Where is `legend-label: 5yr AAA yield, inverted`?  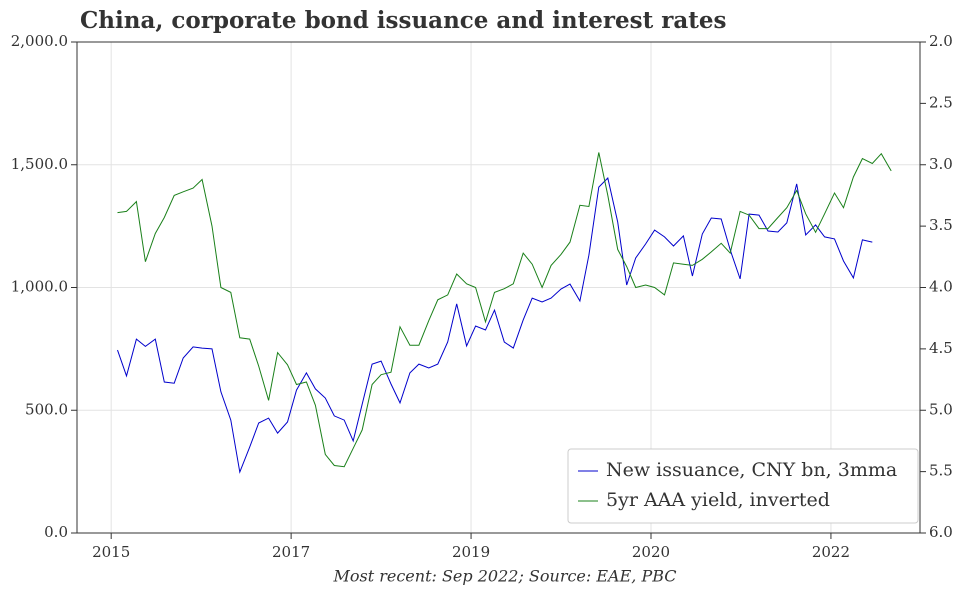
legend-label: 5yr AAA yield, inverted is located at coordinates (718, 500).